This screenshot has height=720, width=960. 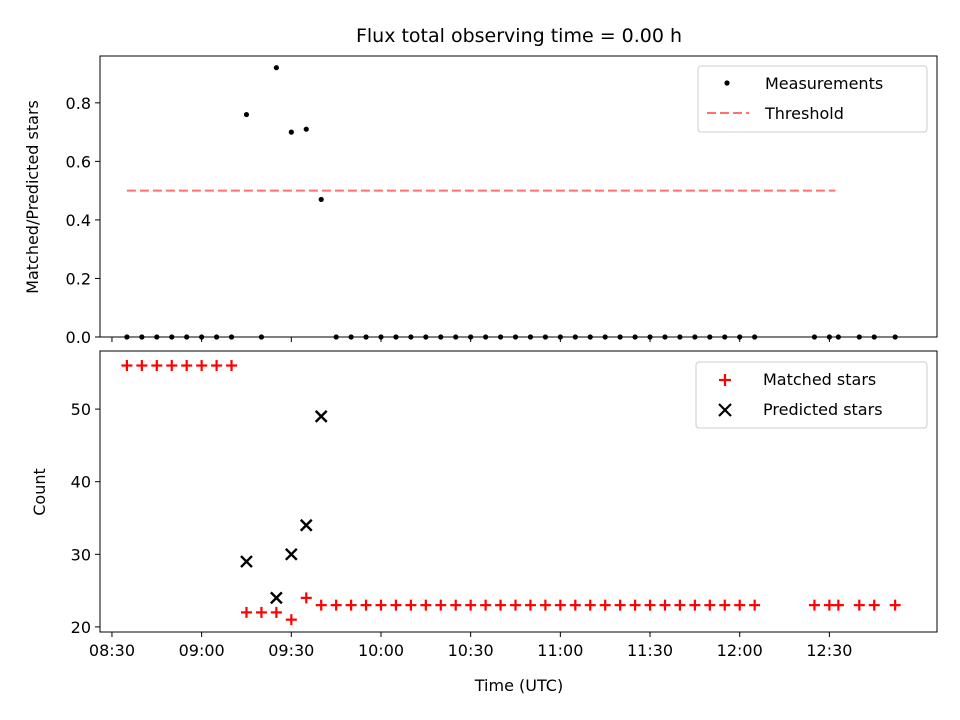 What do you see at coordinates (112, 650) in the screenshot?
I see `x-tick-label: 08:30` at bounding box center [112, 650].